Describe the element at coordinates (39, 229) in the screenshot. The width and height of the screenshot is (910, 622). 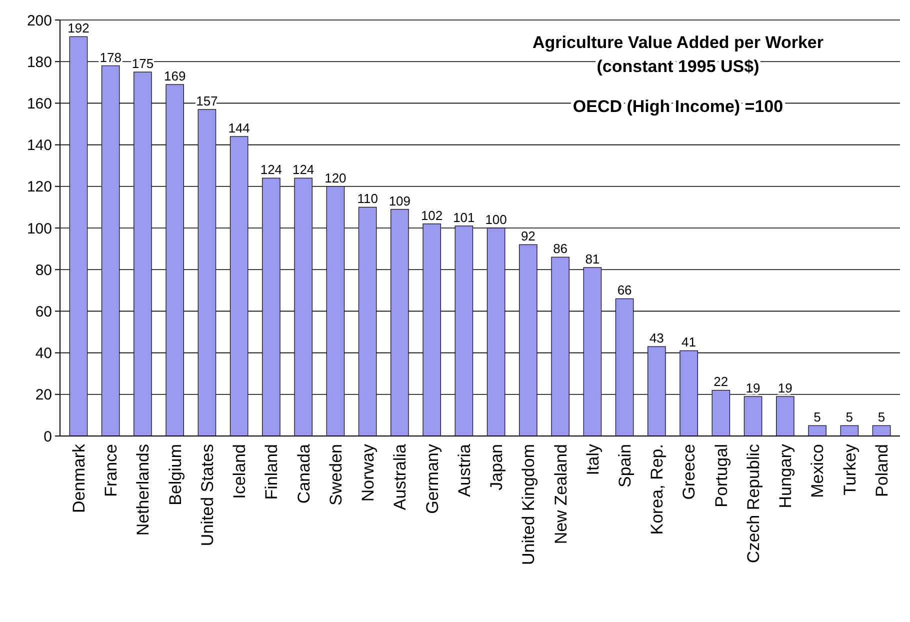
I see `y-tick-label: 100` at that location.